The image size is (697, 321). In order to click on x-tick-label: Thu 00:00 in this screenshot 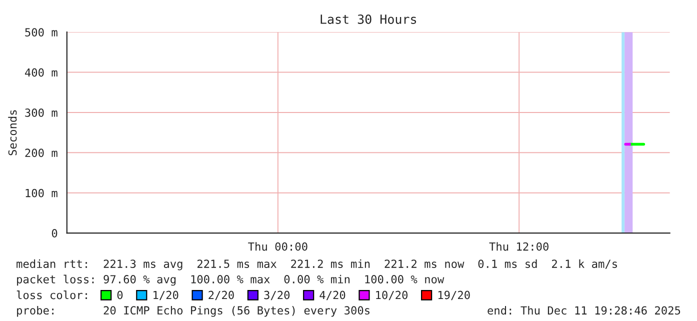, I will do `click(278, 246)`.